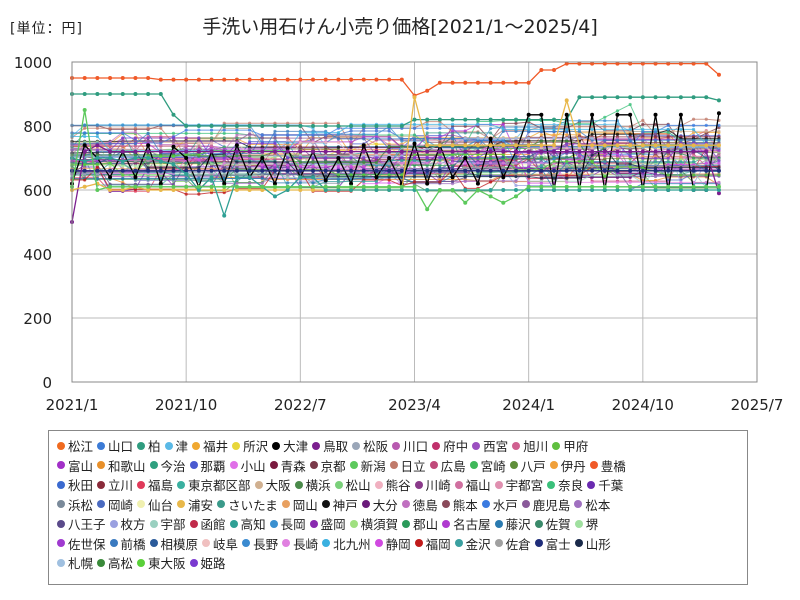 The width and height of the screenshot is (800, 600). I want to click on legend-label: 熊本, so click(465, 505).